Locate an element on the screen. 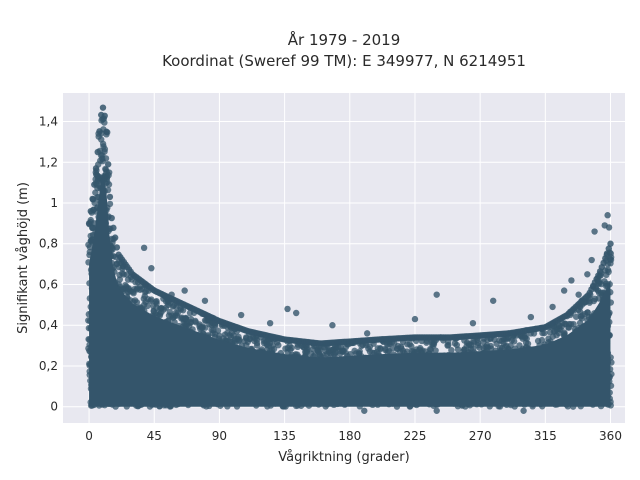 This screenshot has height=480, width=640. x-tick-label: 45 is located at coordinates (154, 436).